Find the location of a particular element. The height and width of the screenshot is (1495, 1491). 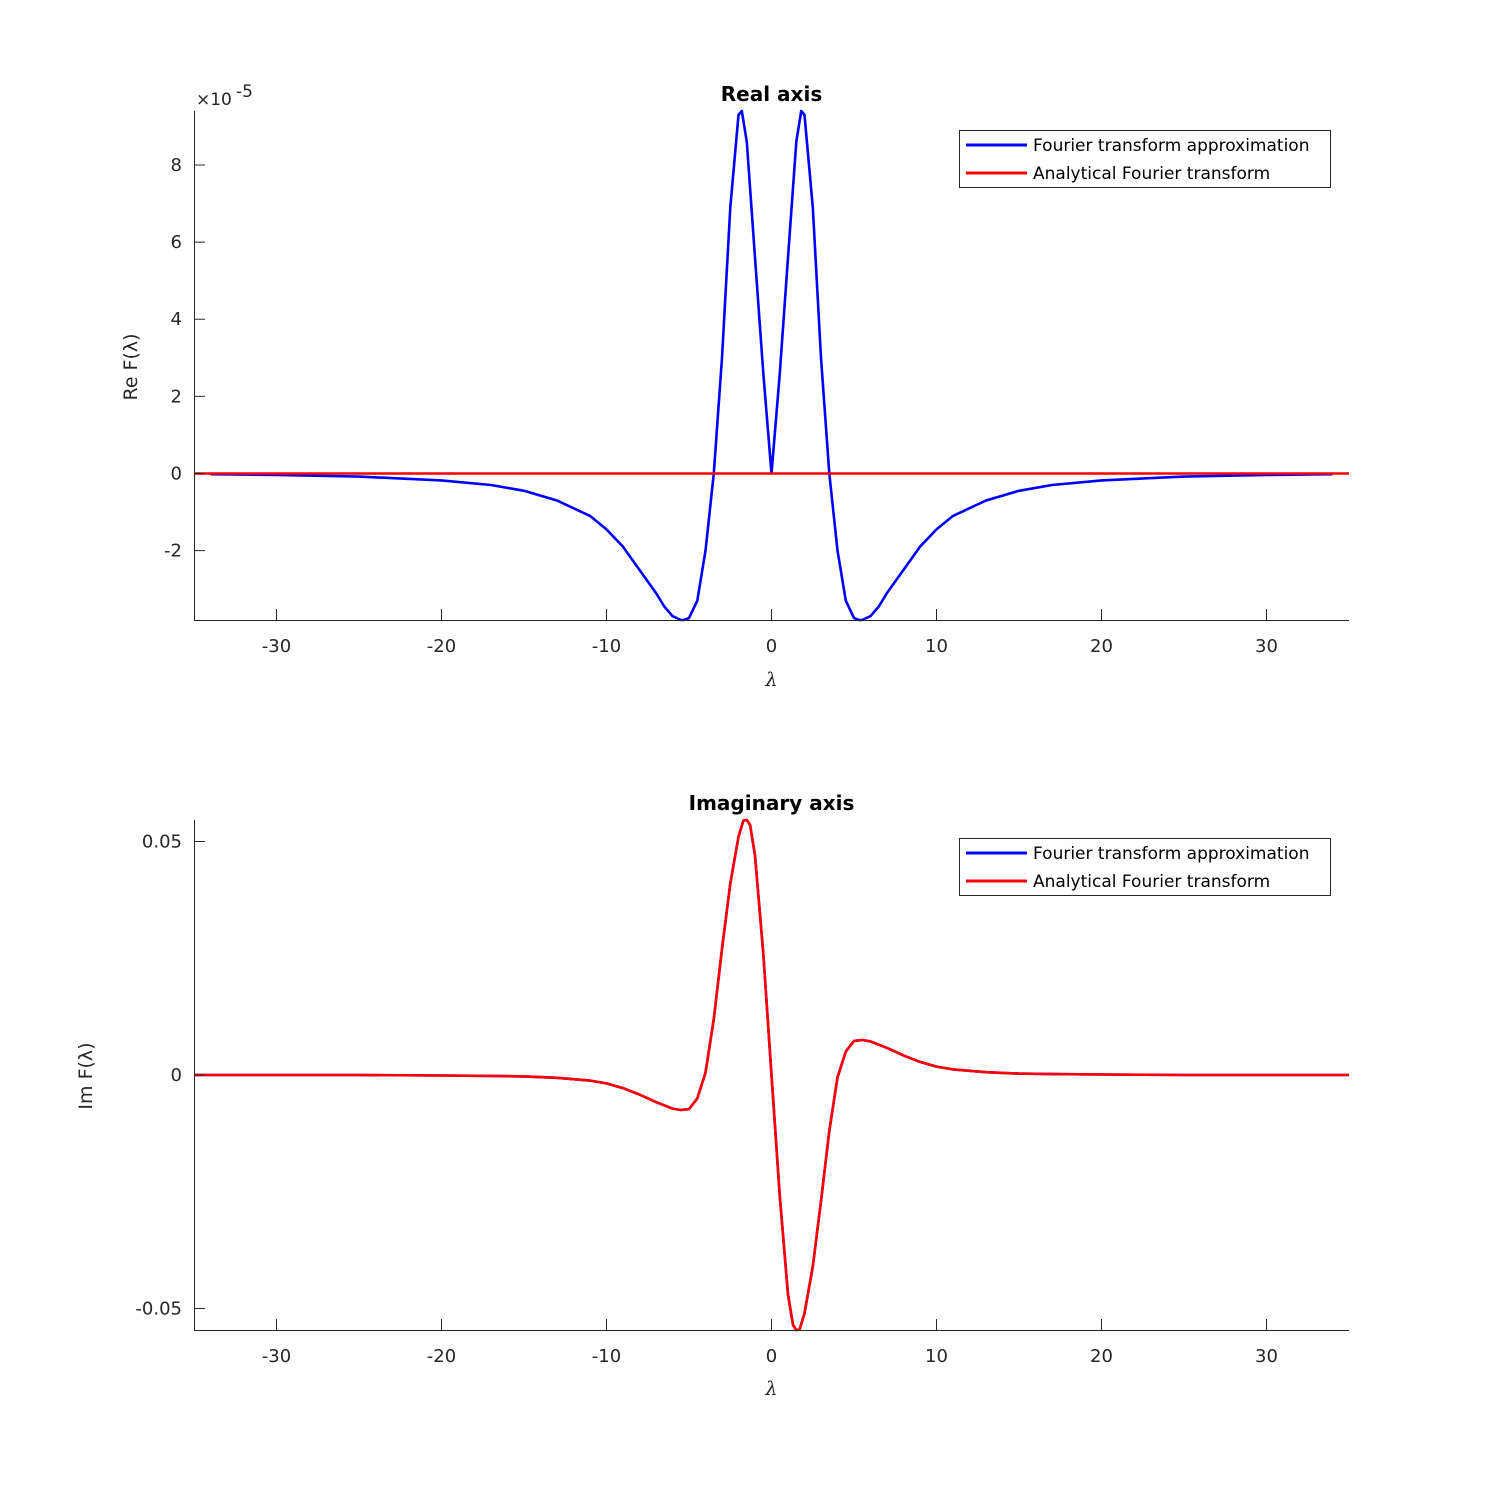

y-tick-label: 6 is located at coordinates (176, 242).